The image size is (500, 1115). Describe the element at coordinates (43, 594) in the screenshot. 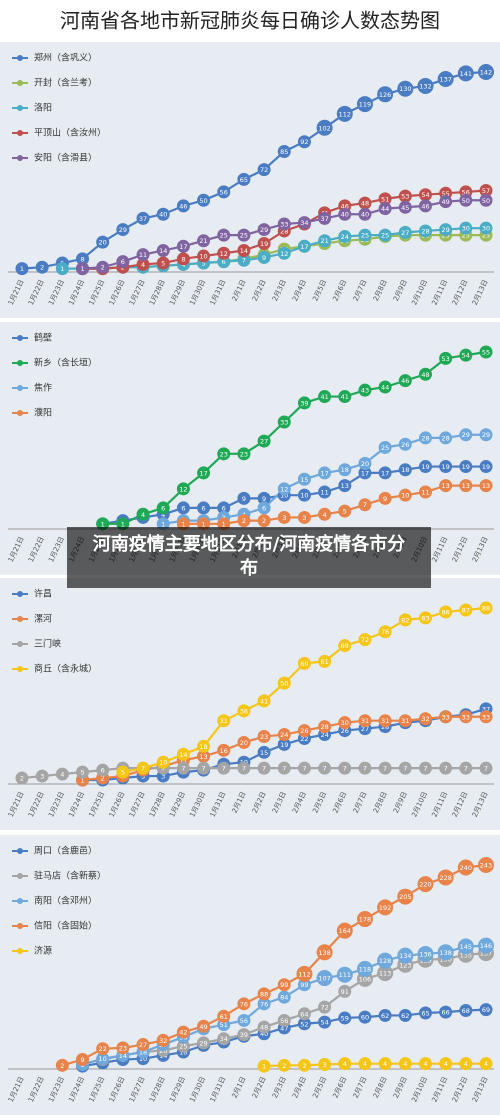

I see `legend-label: 许昌` at that location.